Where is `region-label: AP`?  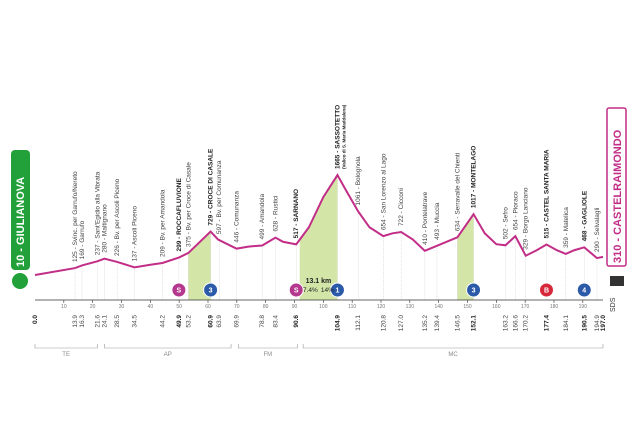
region-label: AP is located at coordinates (168, 355).